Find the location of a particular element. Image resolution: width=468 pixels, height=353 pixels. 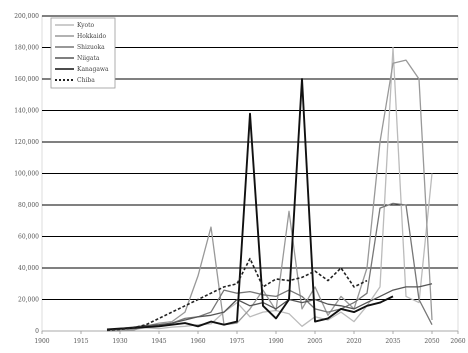

y-tick-label: 140,000 is located at coordinates (26, 111).